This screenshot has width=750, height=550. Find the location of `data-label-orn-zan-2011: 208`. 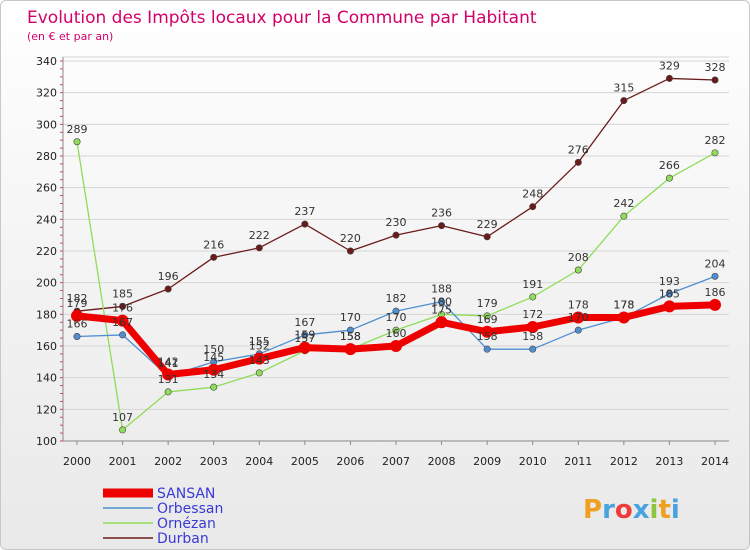

data-label-orn-zan-2011: 208 is located at coordinates (578, 257).